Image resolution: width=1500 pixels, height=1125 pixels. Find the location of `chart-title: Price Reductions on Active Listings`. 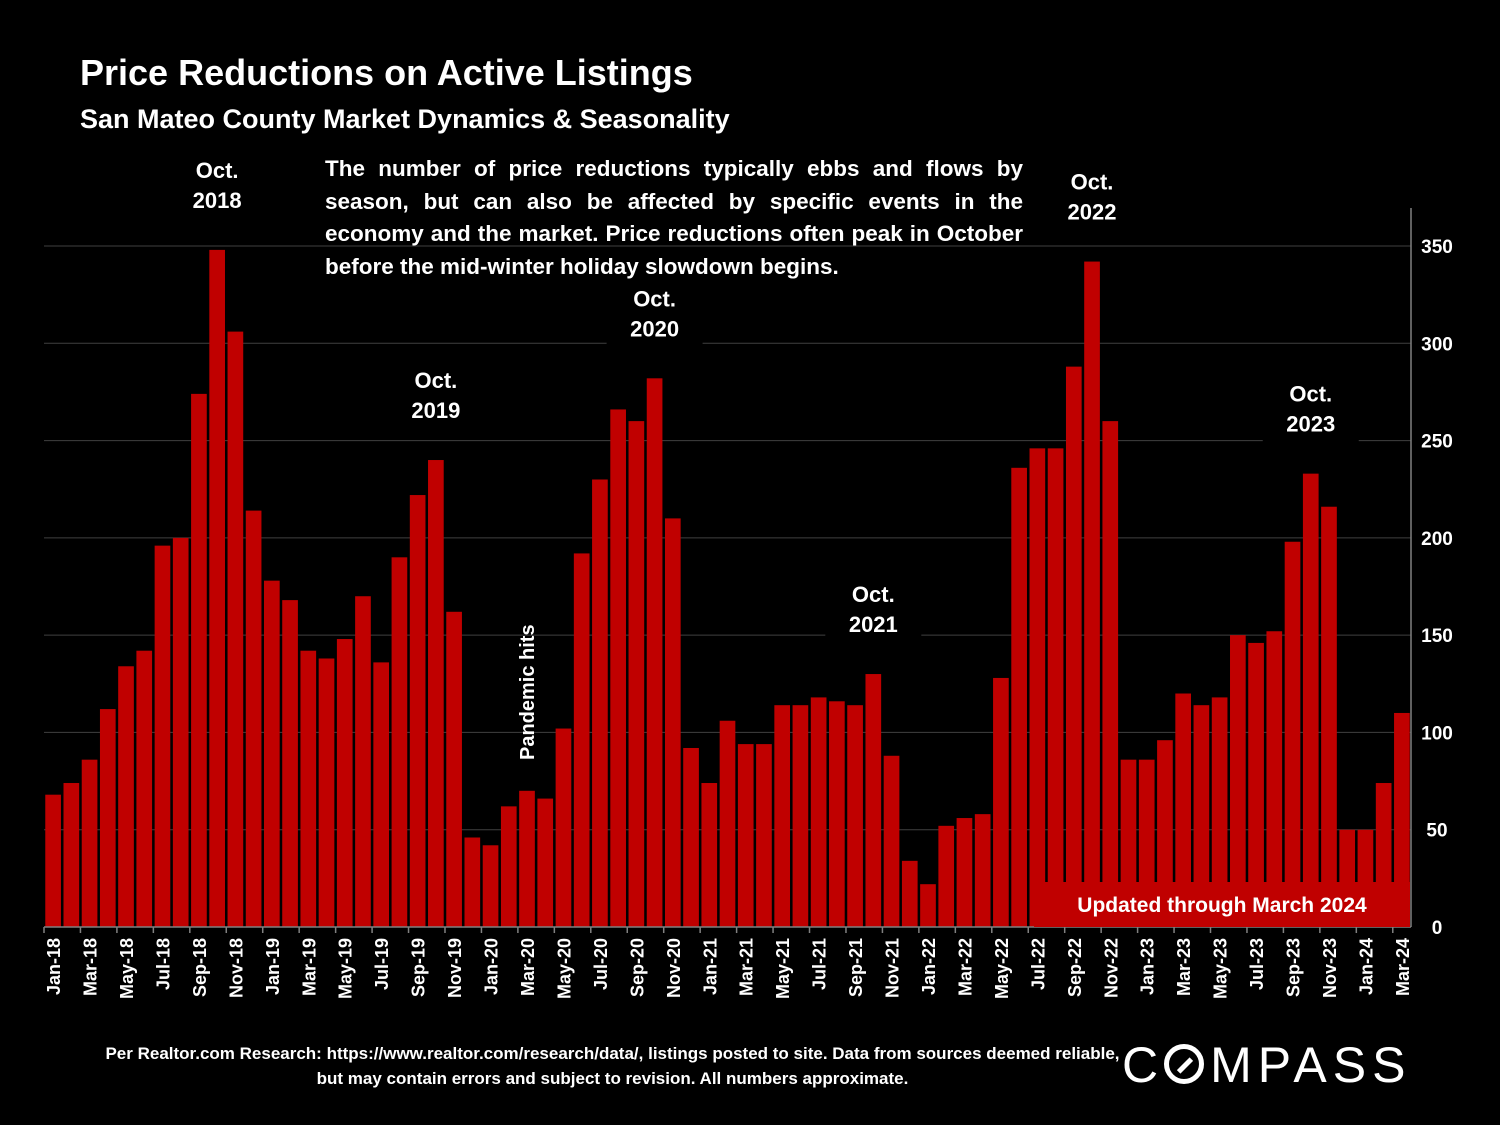

chart-title: Price Reductions on Active Listings is located at coordinates (386, 72).